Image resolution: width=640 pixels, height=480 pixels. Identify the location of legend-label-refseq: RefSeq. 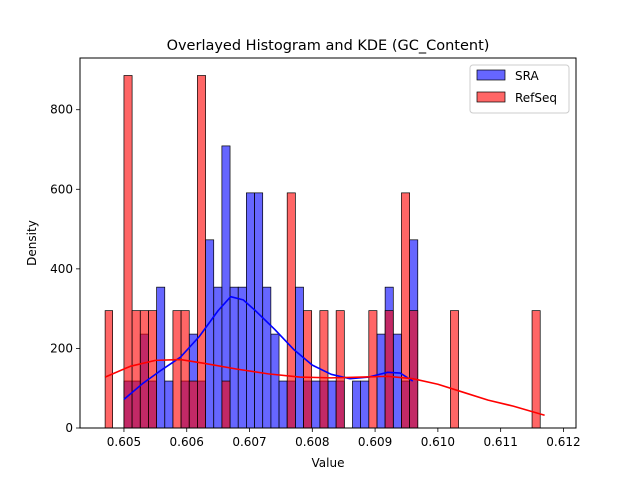
(536, 98).